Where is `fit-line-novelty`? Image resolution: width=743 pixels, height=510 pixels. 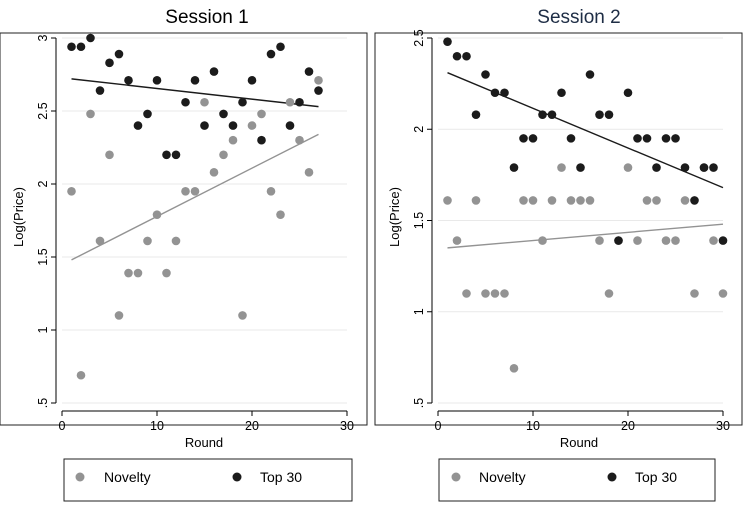 fit-line-novelty is located at coordinates (195, 197).